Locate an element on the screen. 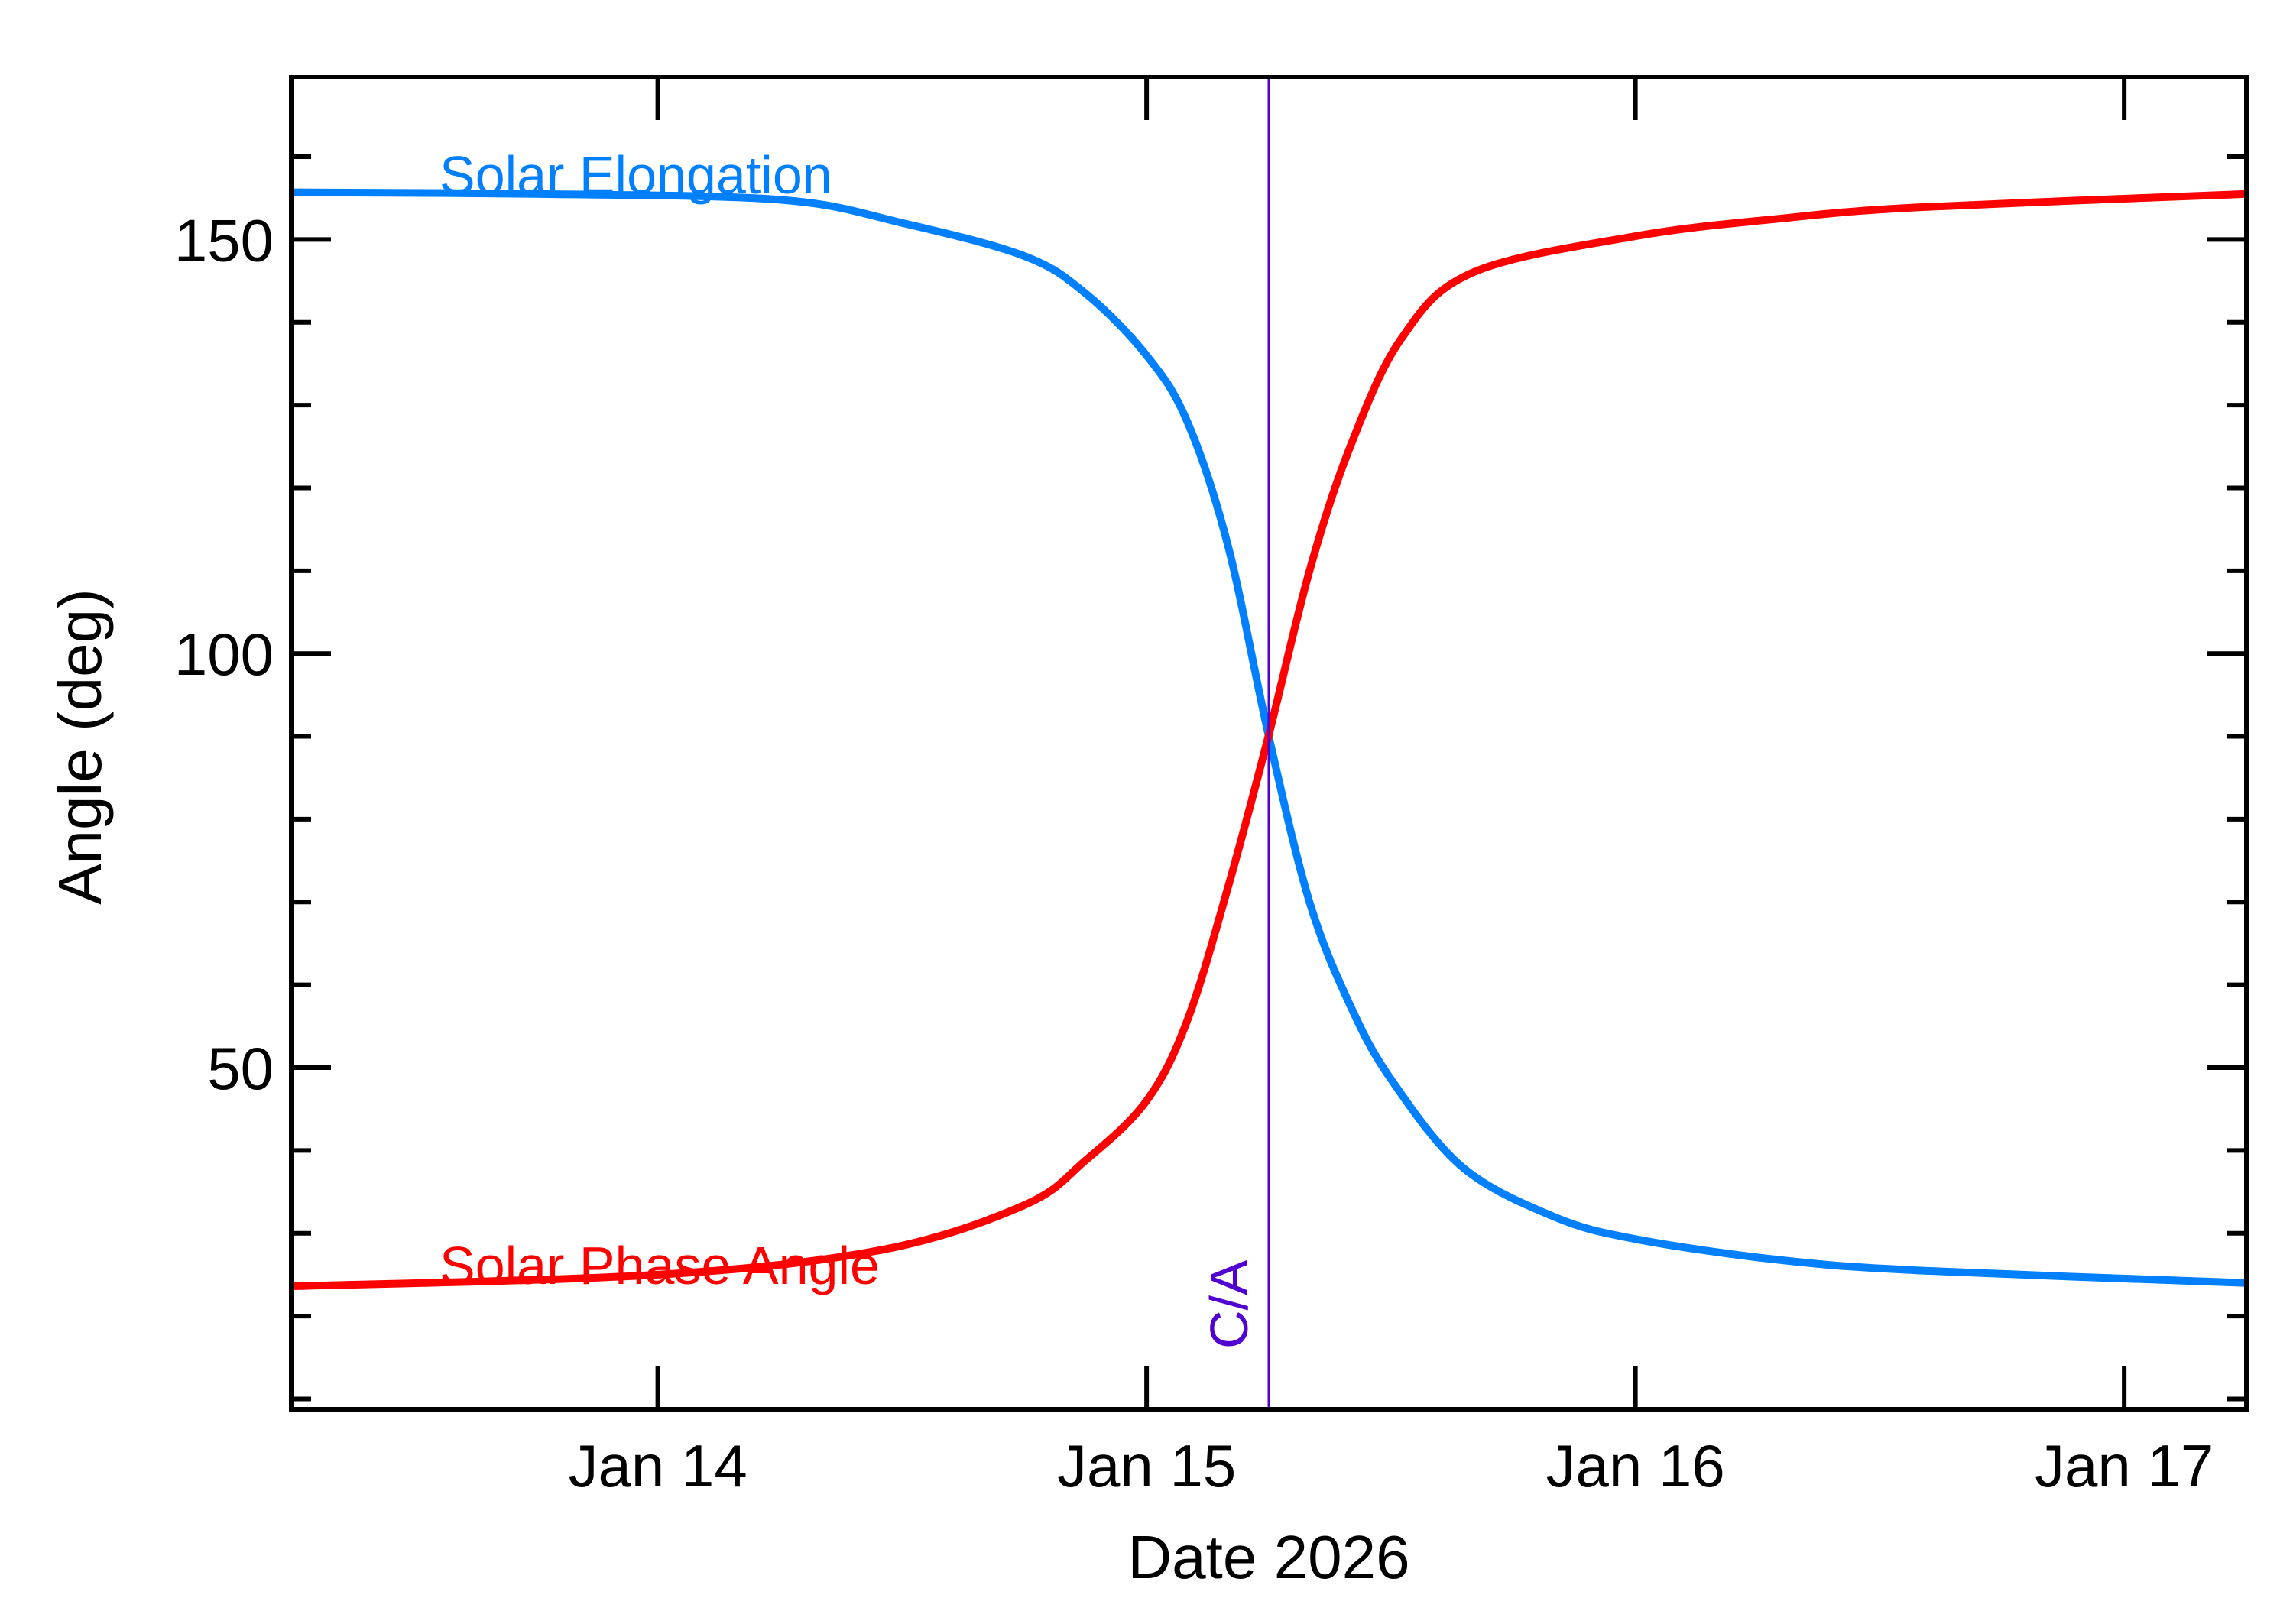 This screenshot has height=1624, width=2293. y-axis-title: Angle (deg) is located at coordinates (80, 746).